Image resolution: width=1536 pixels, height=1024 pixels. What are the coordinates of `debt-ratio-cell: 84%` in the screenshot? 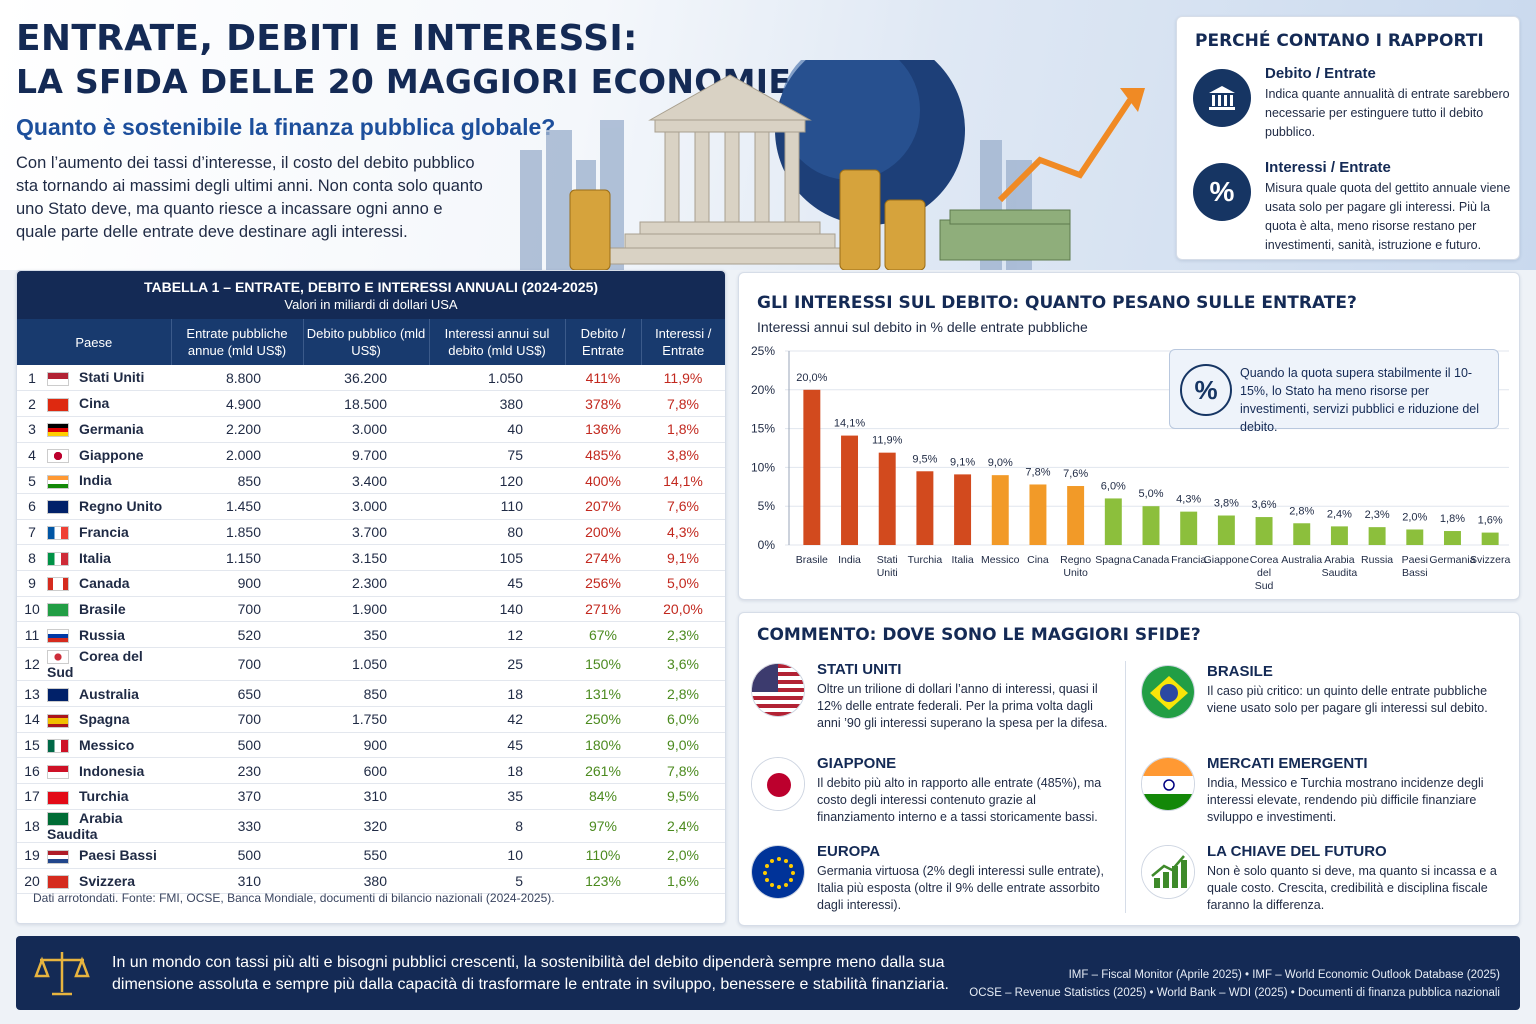 It's located at (603, 796).